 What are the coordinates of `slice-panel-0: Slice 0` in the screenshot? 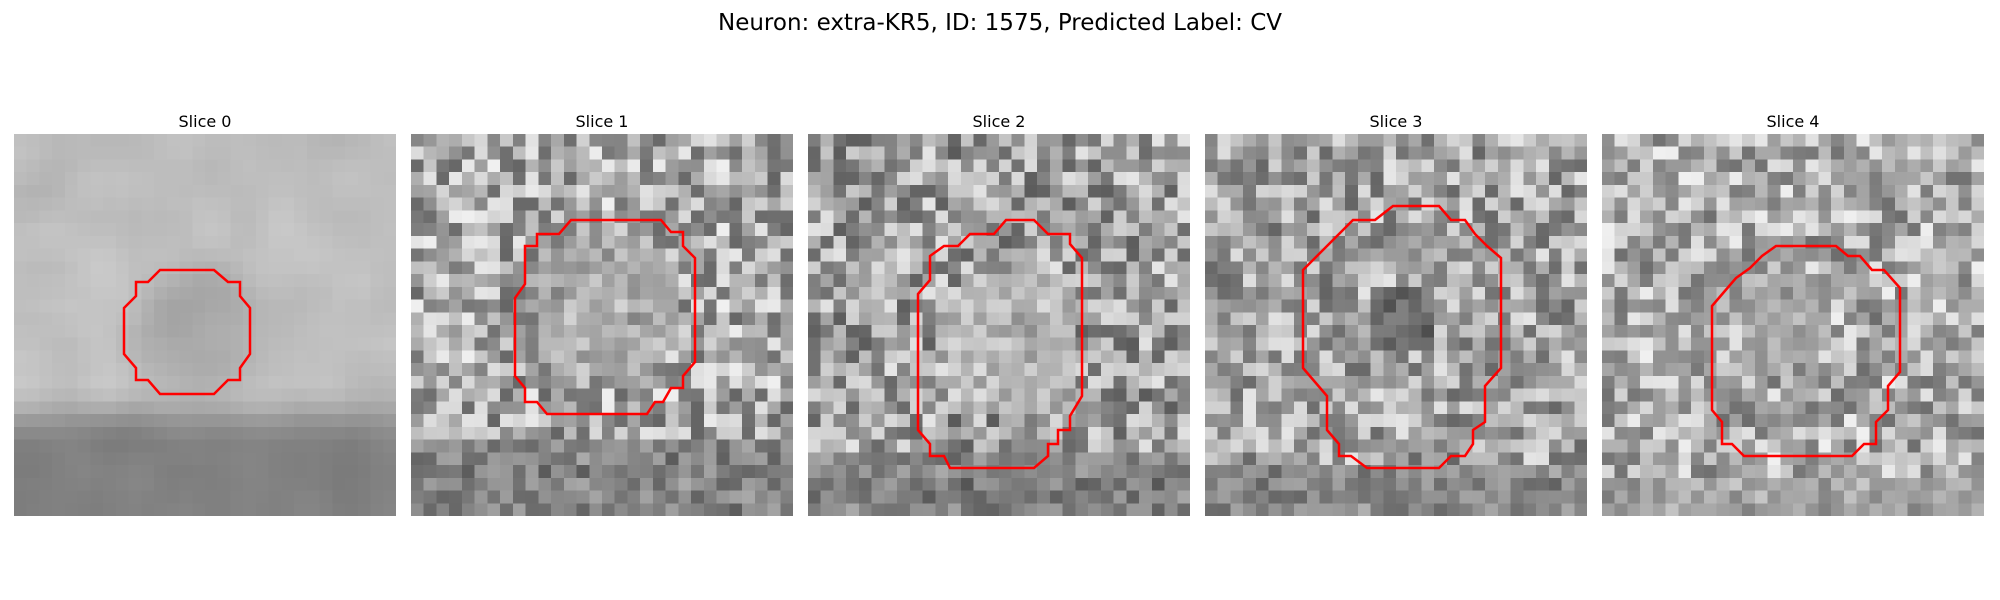 It's located at (205, 313).